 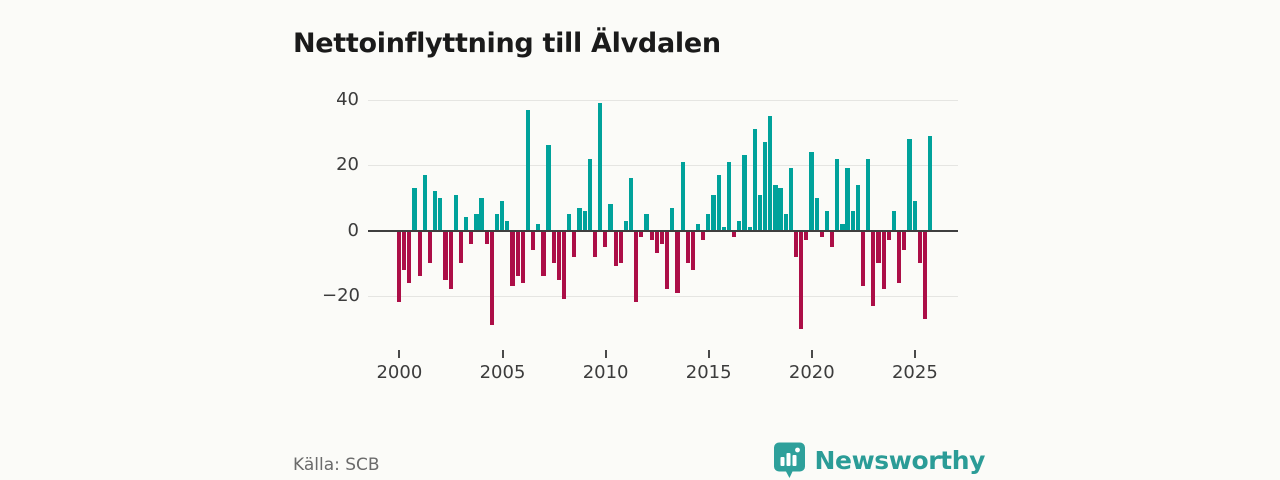 I want to click on zero-axis-line, so click(x=663, y=230).